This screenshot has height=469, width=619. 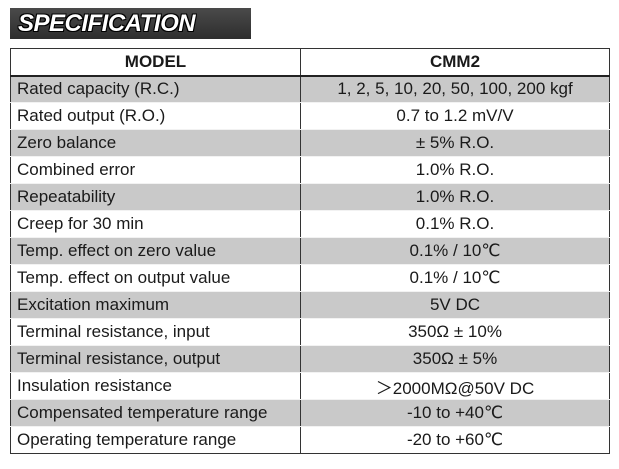 I want to click on row-parameter: Insulation resistance, so click(x=155, y=386).